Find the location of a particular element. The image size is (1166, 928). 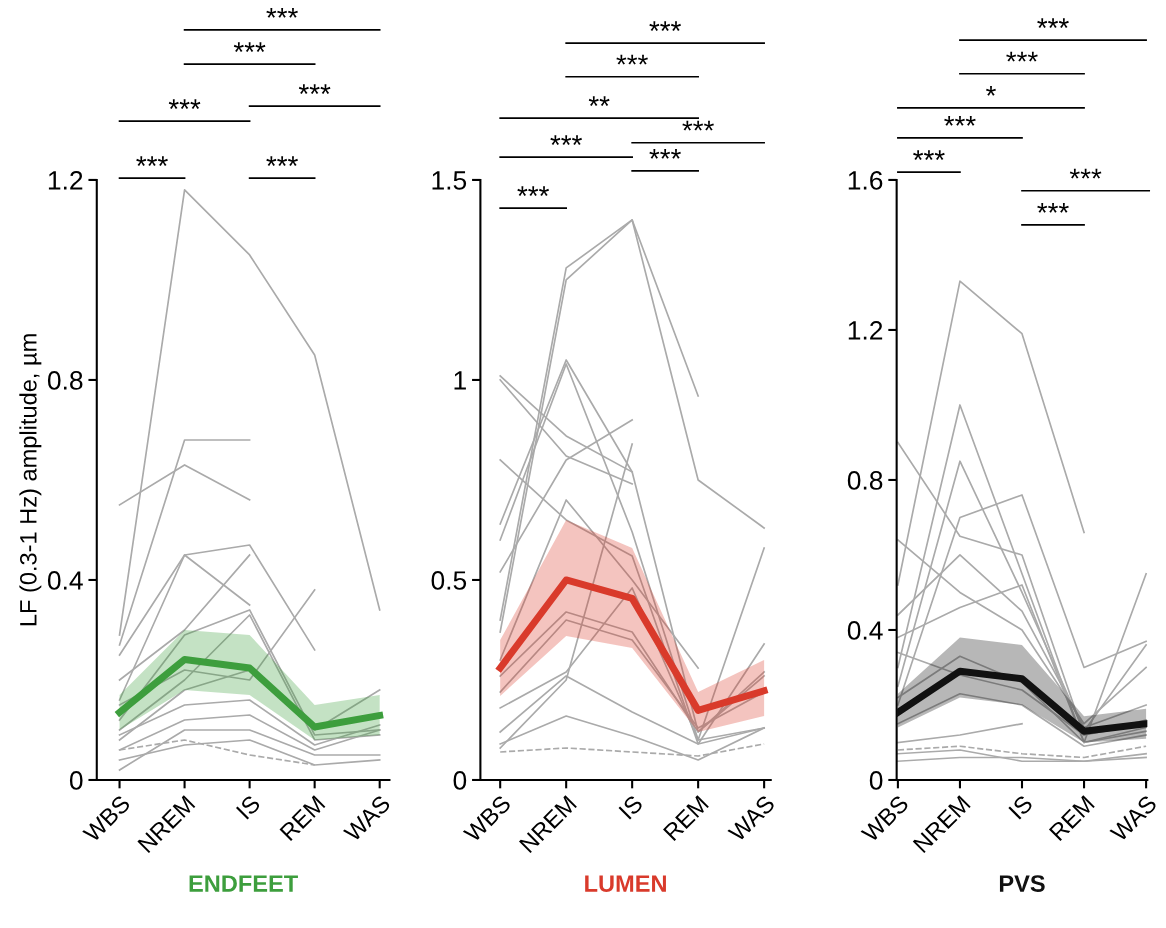

y-tick-label: 1.5 is located at coordinates (449, 180).